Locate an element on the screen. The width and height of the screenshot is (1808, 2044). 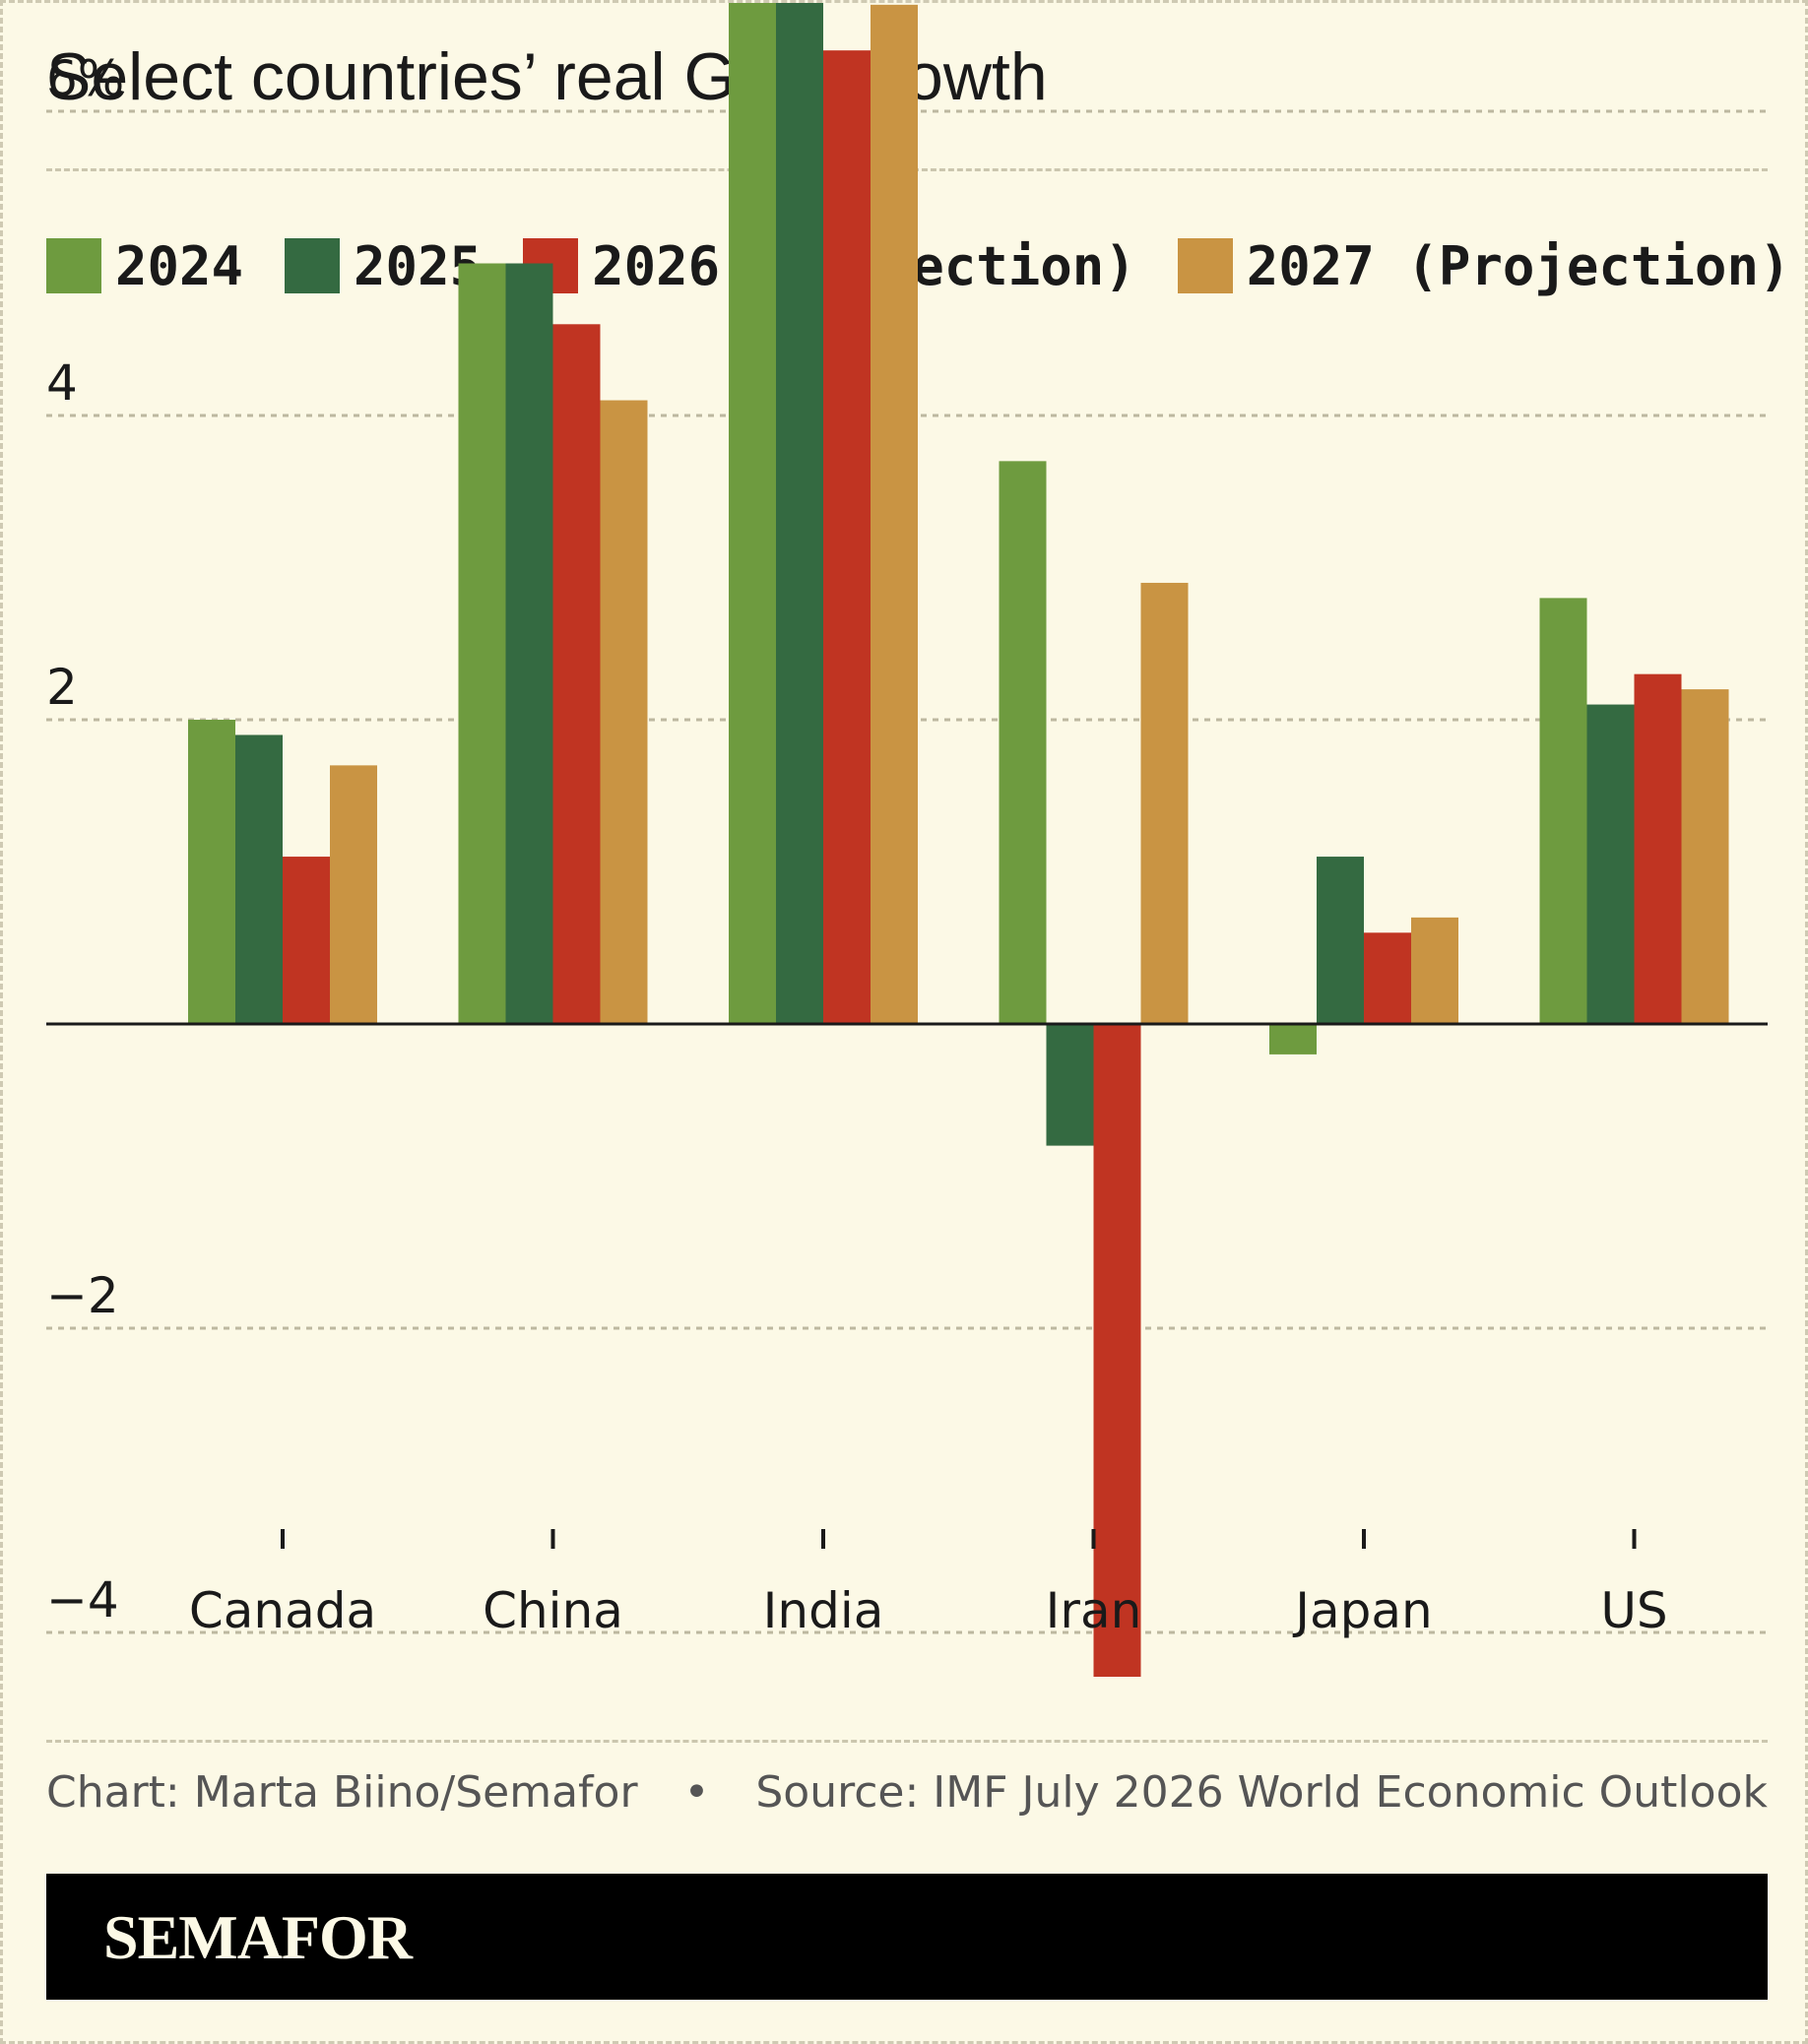
footer-divider is located at coordinates (907, 1741).